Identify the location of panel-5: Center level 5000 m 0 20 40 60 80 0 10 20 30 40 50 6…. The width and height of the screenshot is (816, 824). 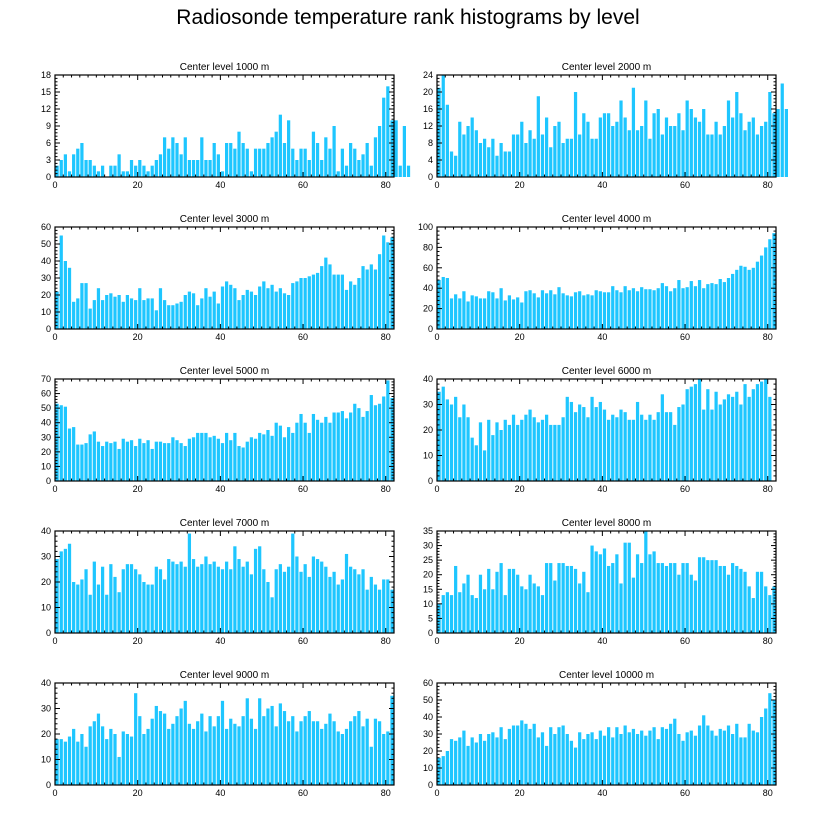
(218, 430).